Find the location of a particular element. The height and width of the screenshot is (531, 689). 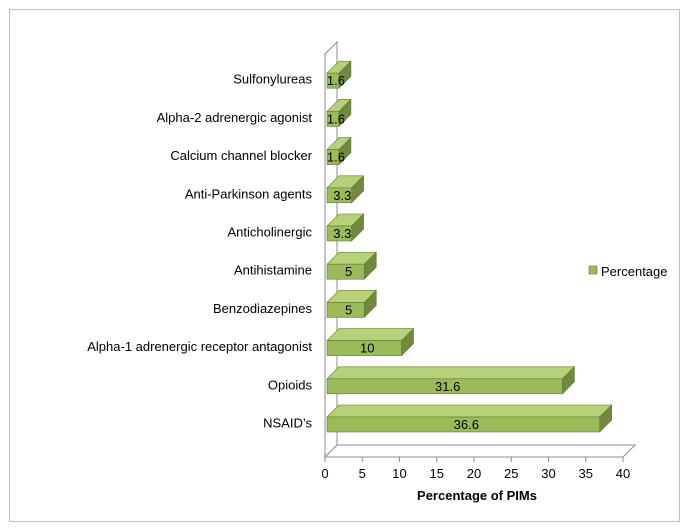

x-tick-label: 5 is located at coordinates (362, 473).